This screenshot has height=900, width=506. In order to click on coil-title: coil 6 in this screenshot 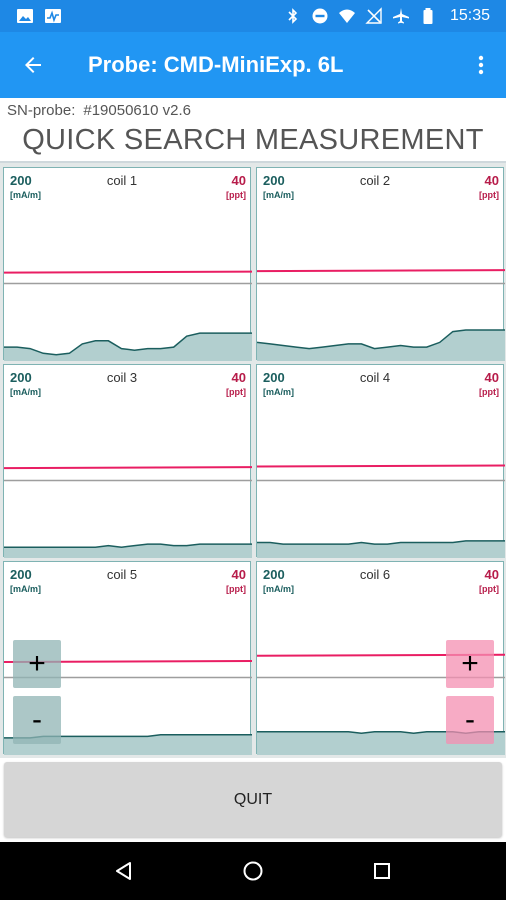, I will do `click(375, 574)`.